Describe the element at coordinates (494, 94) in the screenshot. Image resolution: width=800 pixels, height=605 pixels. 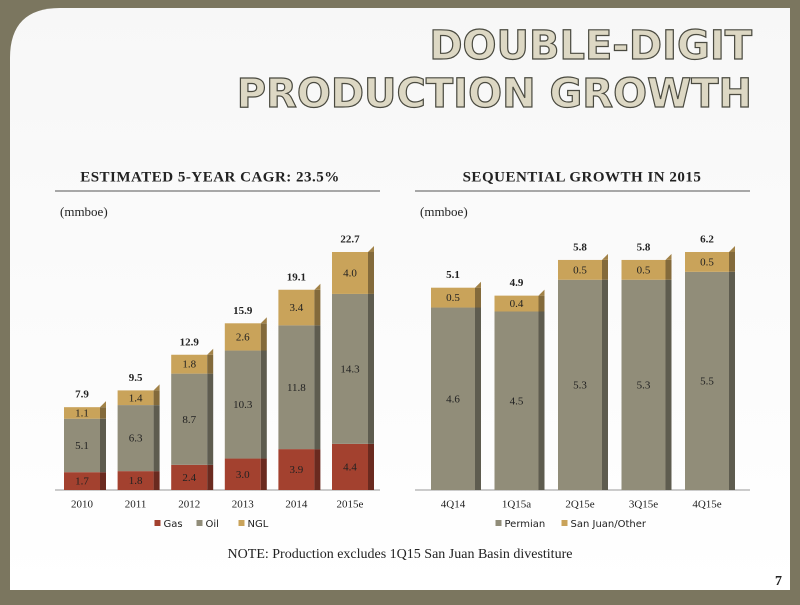
I see `slide-title: PRODUCTION GROWTH` at that location.